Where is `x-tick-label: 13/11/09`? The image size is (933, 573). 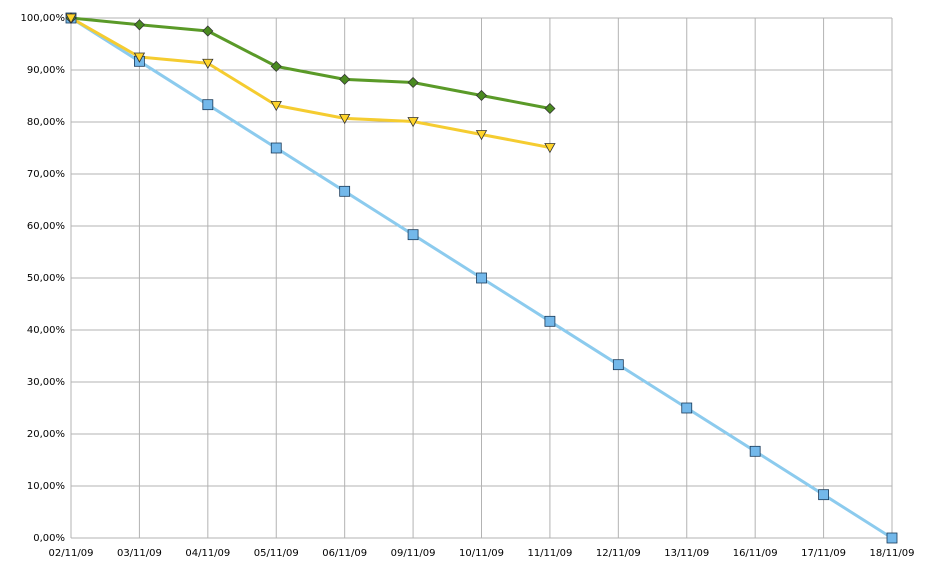 x-tick-label: 13/11/09 is located at coordinates (686, 553).